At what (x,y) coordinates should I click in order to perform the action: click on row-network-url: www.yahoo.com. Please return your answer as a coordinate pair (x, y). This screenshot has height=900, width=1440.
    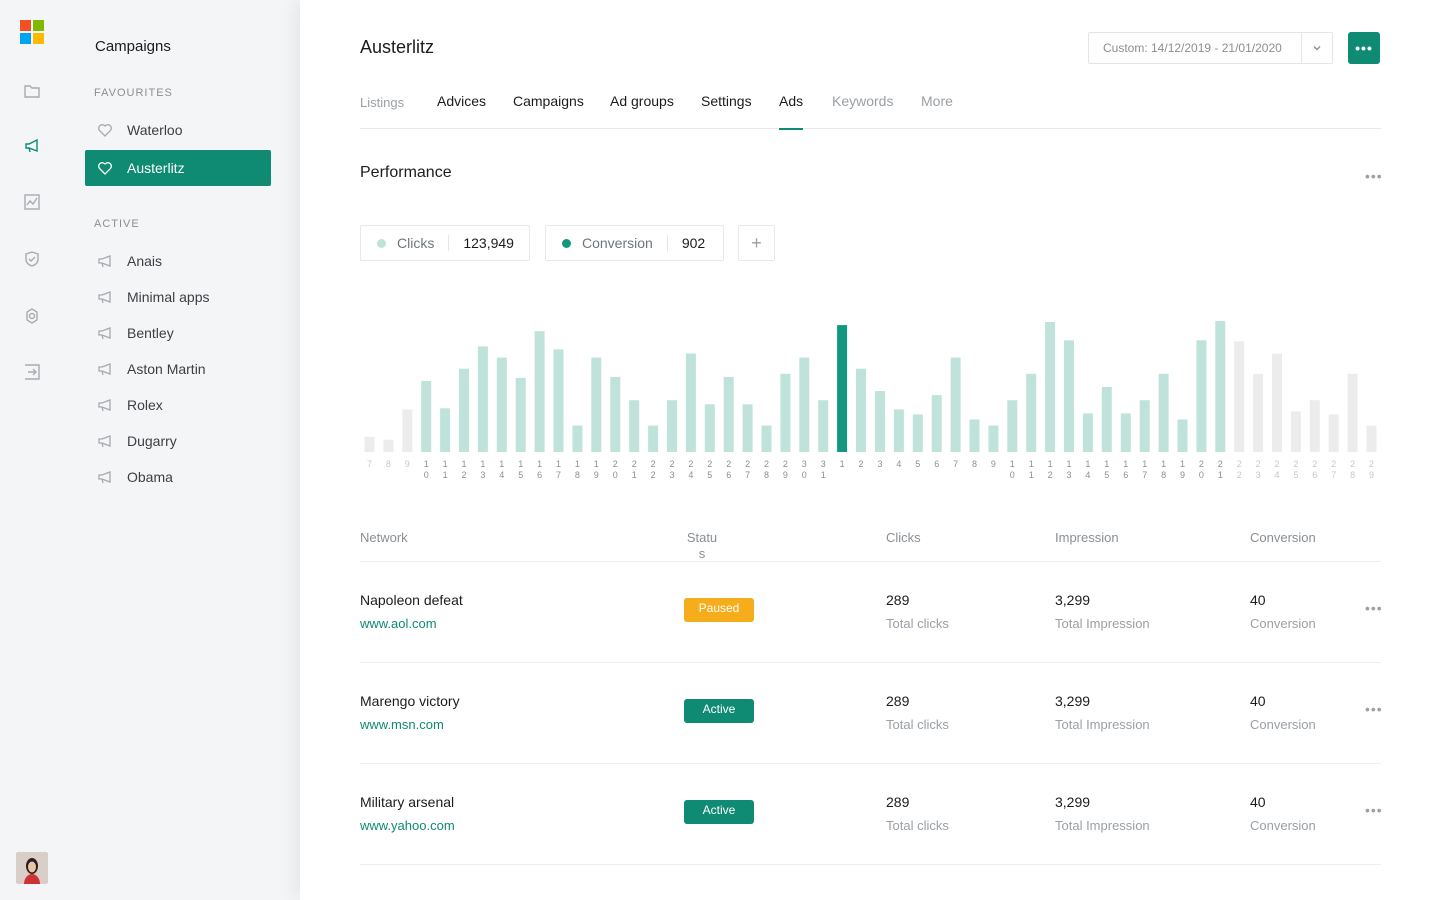
    Looking at the image, I should click on (407, 825).